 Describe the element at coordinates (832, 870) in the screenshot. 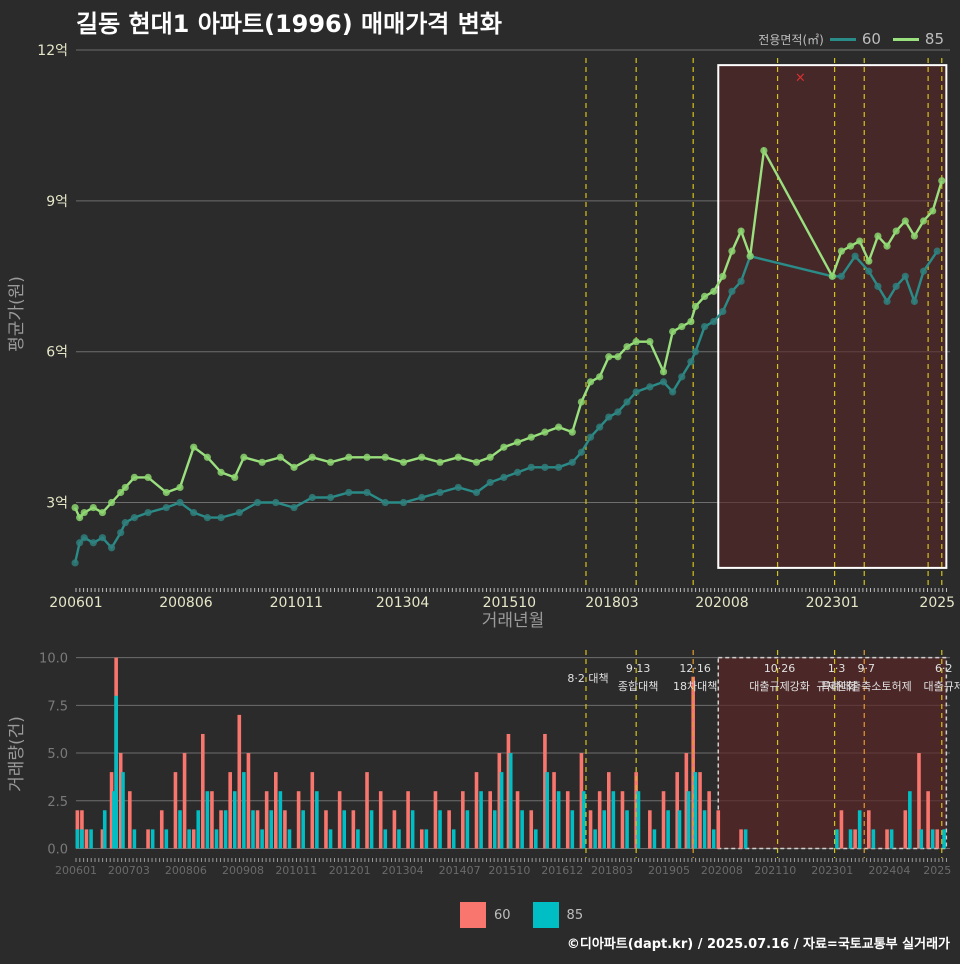

I see `volume-xtick-label: 202301` at that location.